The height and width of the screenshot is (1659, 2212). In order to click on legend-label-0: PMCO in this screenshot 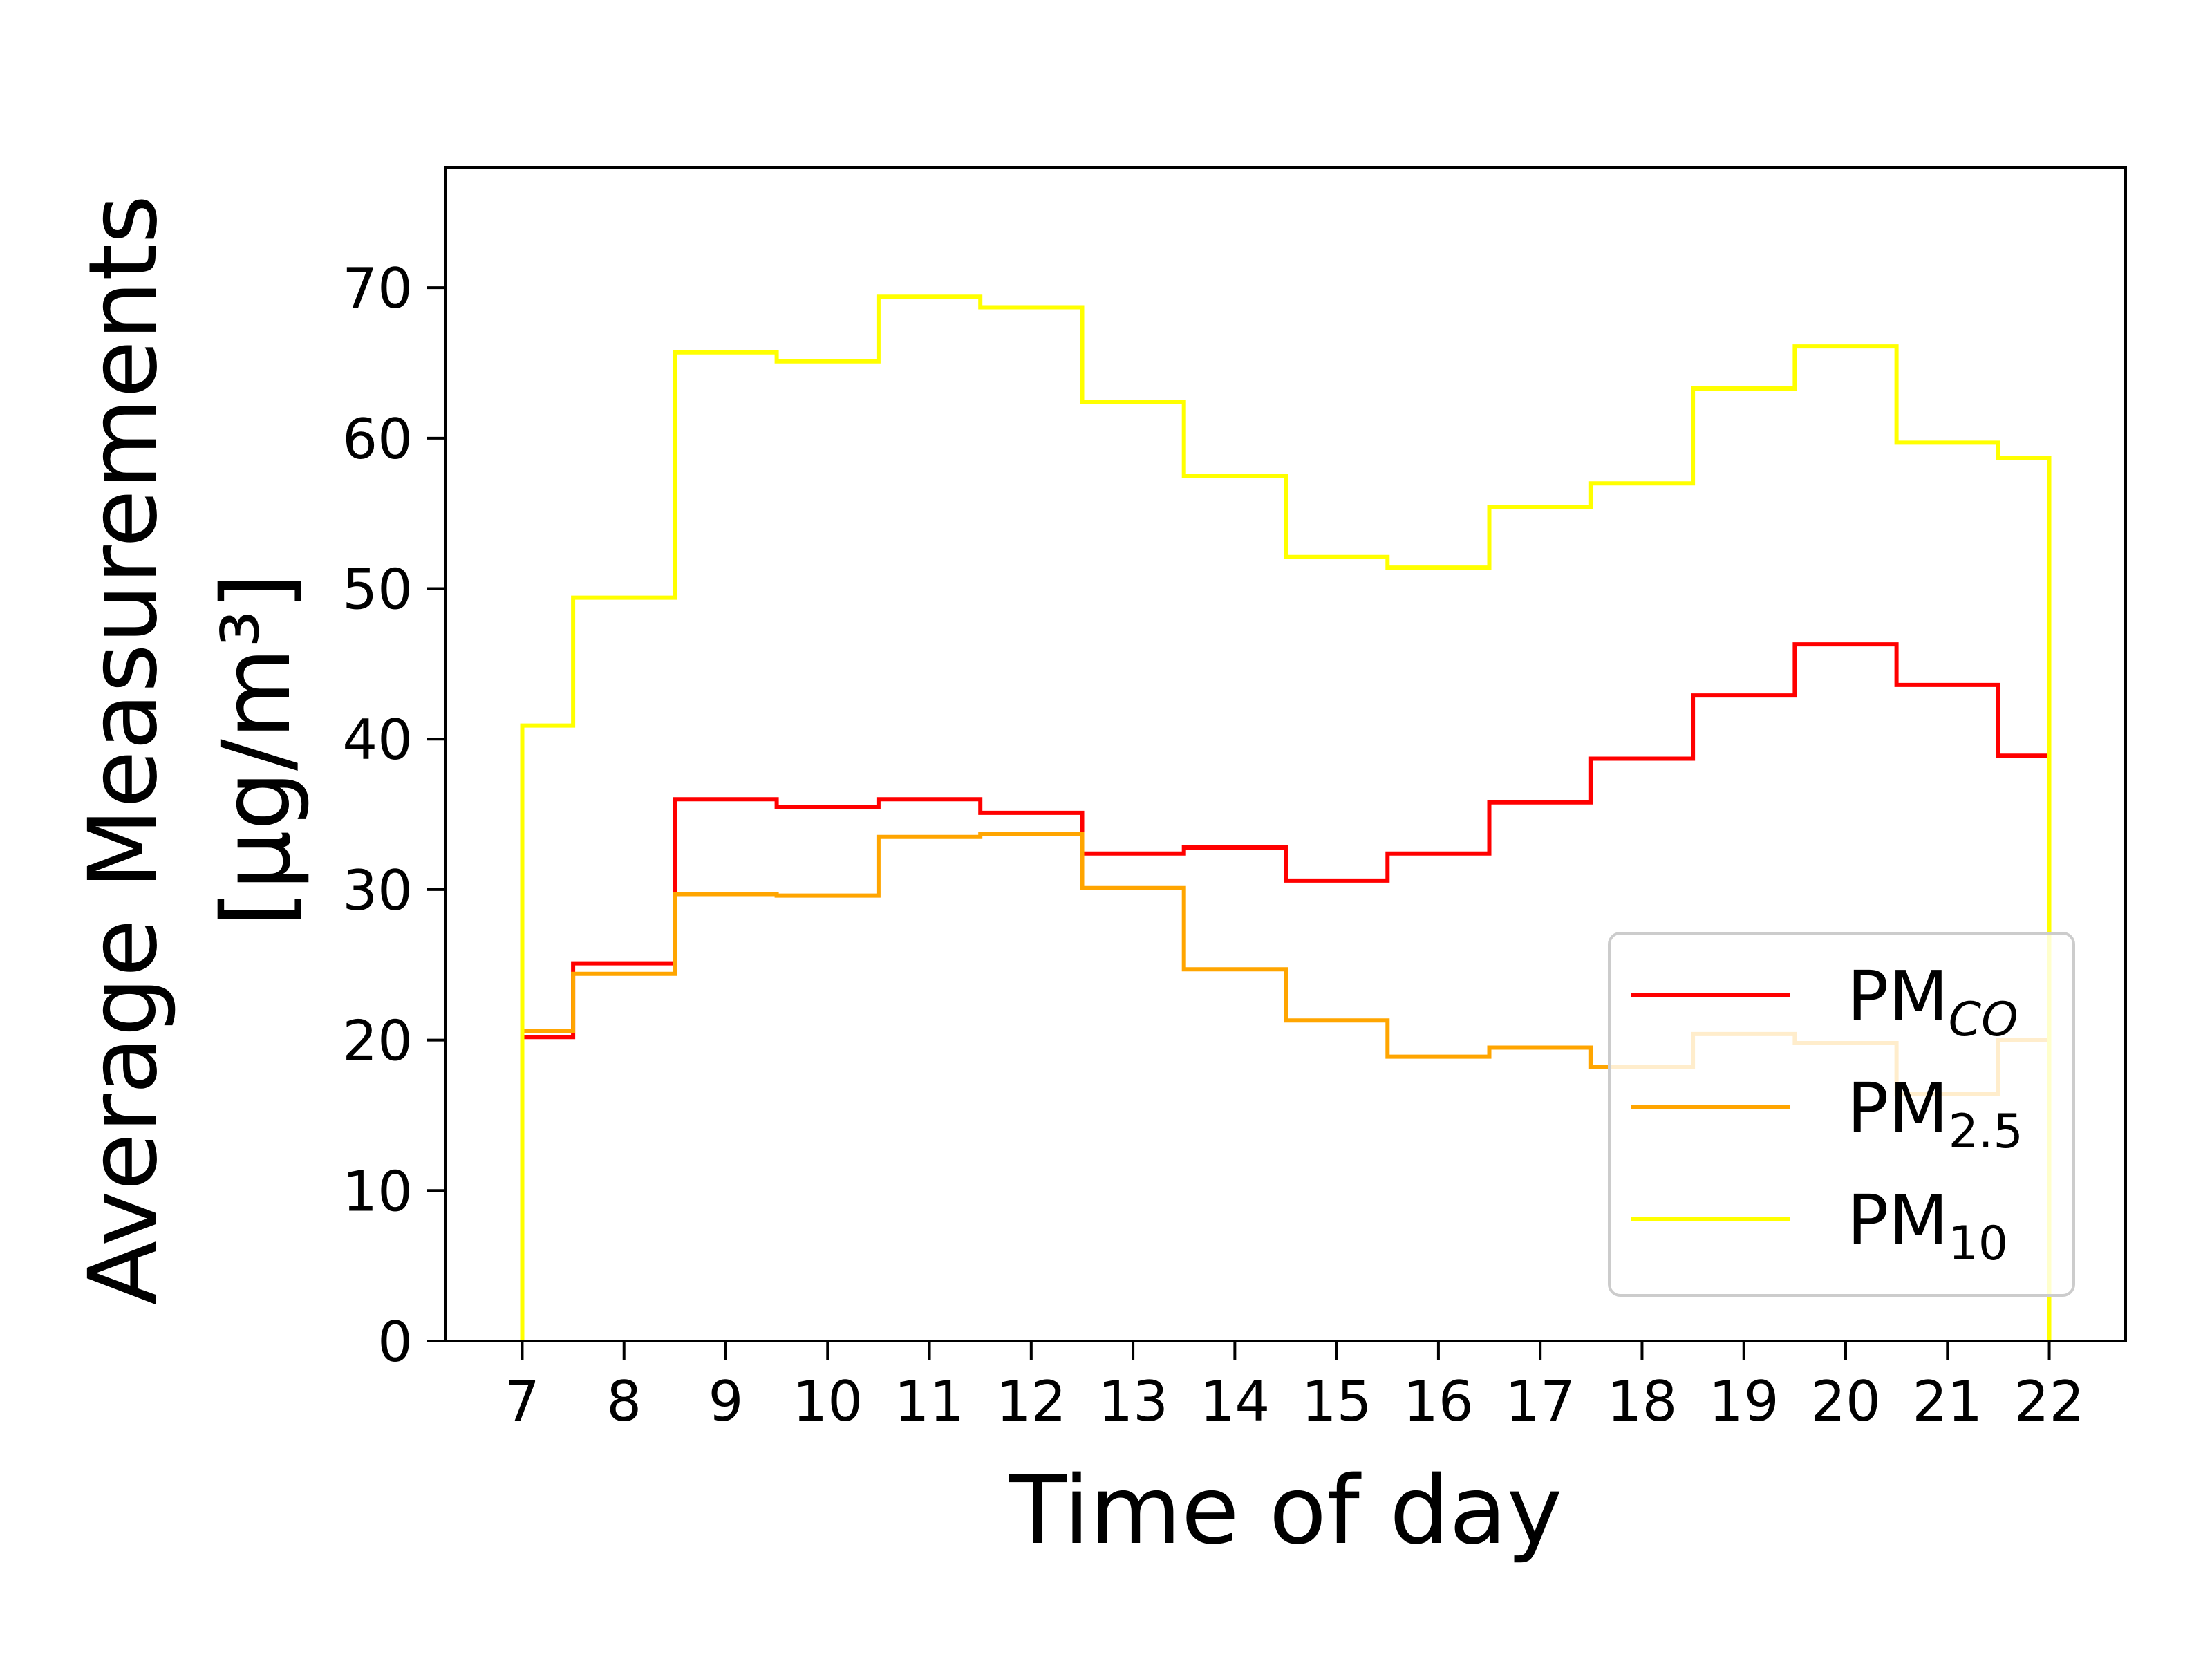, I will do `click(1933, 1002)`.